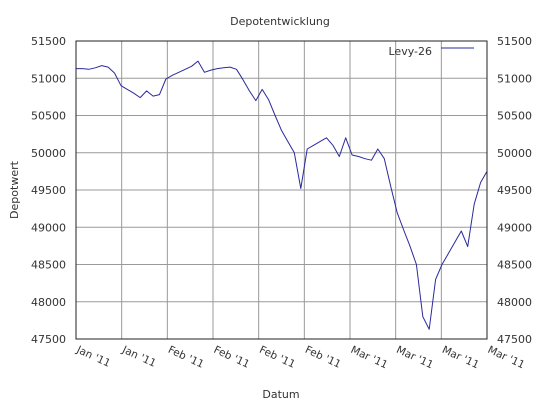 The image size is (550, 400). I want to click on y-tick-label-left: 48000, so click(48, 302).